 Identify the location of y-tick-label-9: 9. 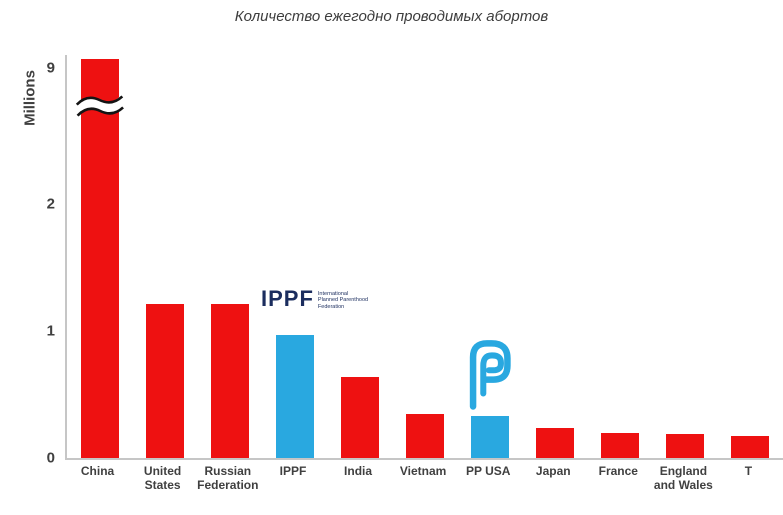
(50, 68).